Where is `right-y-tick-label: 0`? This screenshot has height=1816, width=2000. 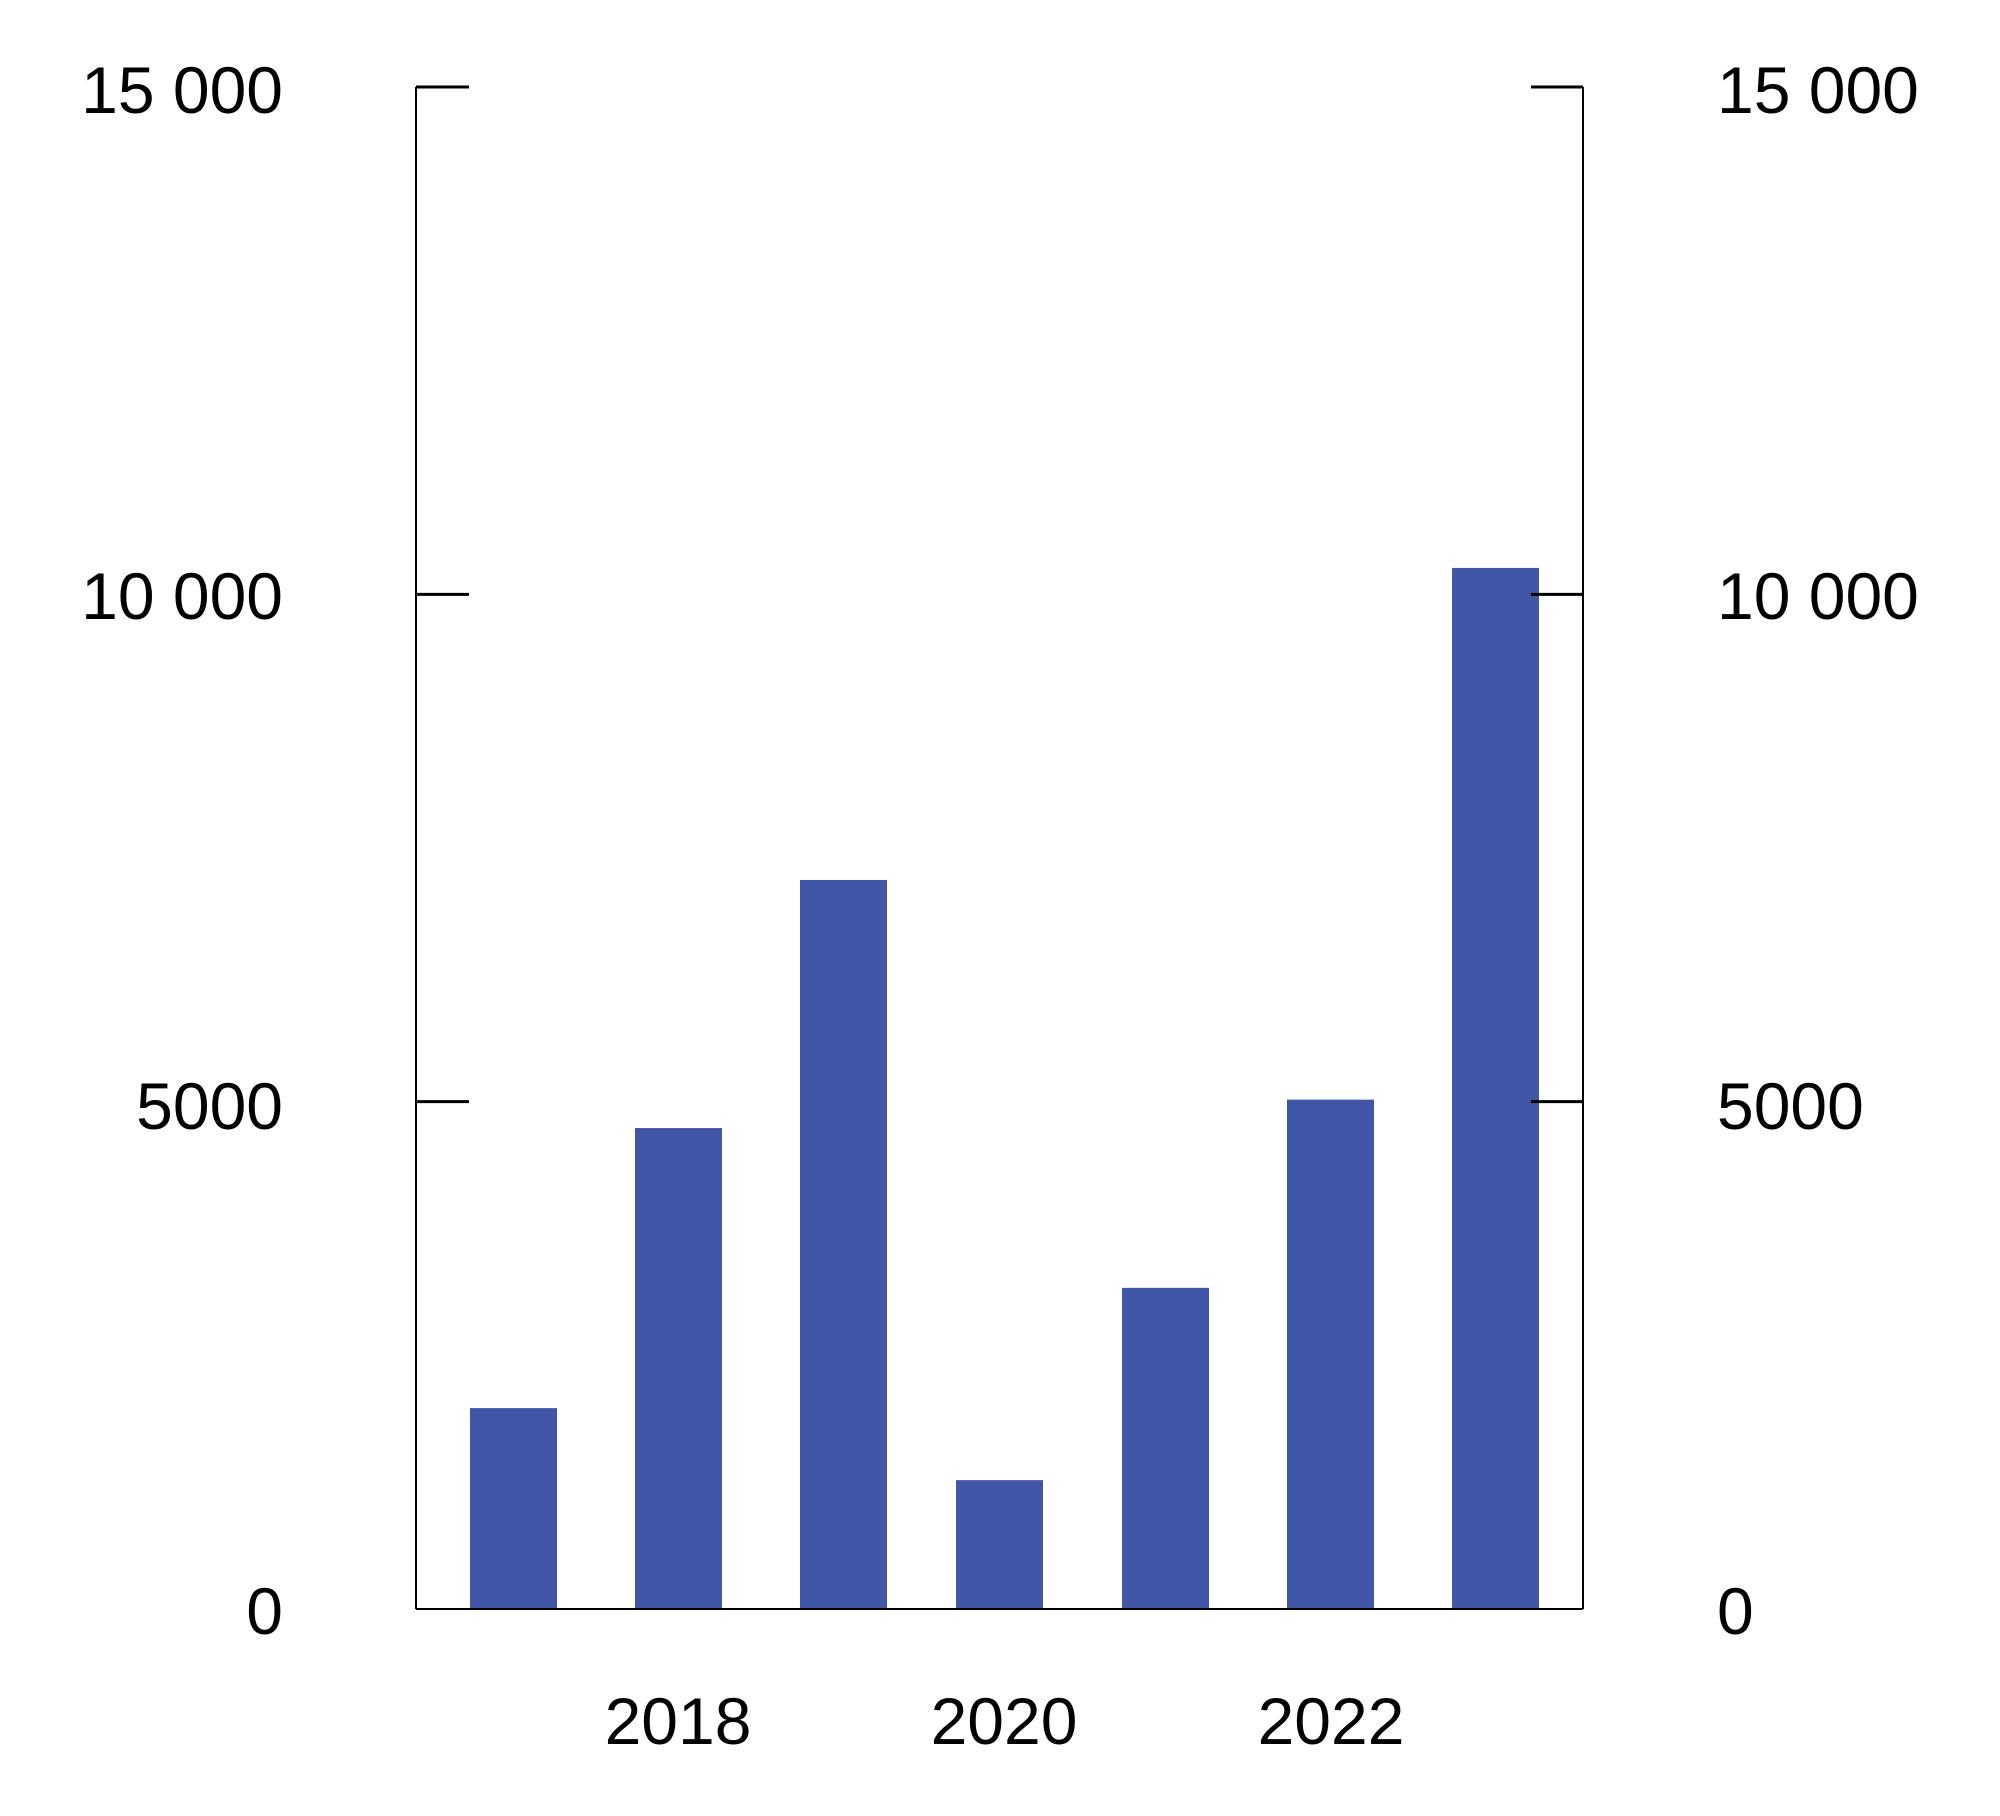 right-y-tick-label: 0 is located at coordinates (1735, 1611).